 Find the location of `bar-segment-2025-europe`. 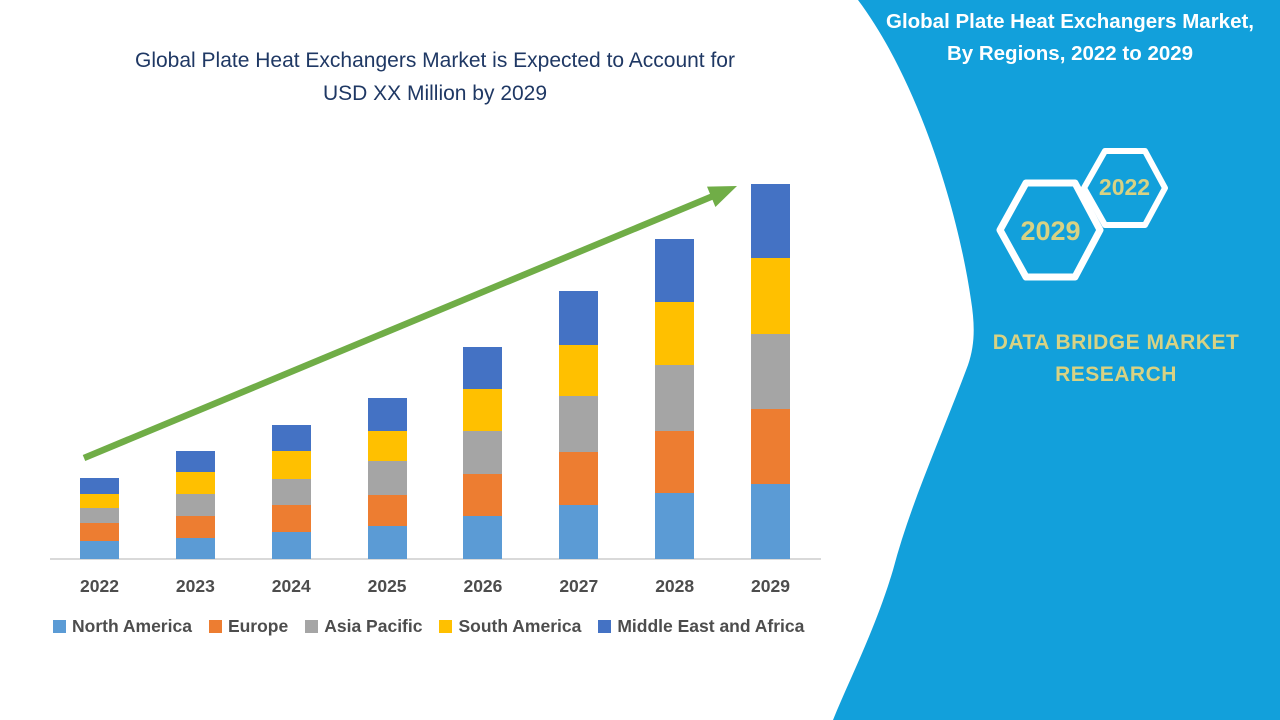

bar-segment-2025-europe is located at coordinates (387, 510).